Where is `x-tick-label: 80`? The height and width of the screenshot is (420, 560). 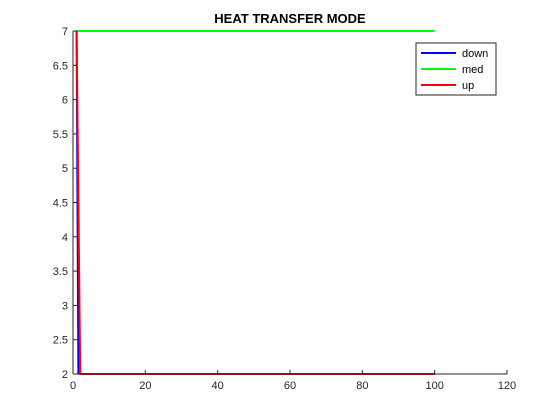
x-tick-label: 80 is located at coordinates (362, 386).